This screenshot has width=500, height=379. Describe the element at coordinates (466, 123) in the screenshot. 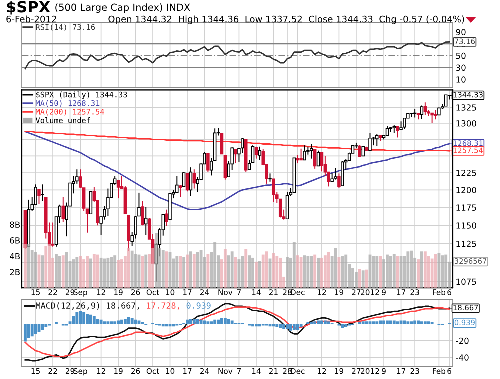

I see `y-tick-label: 1300` at that location.